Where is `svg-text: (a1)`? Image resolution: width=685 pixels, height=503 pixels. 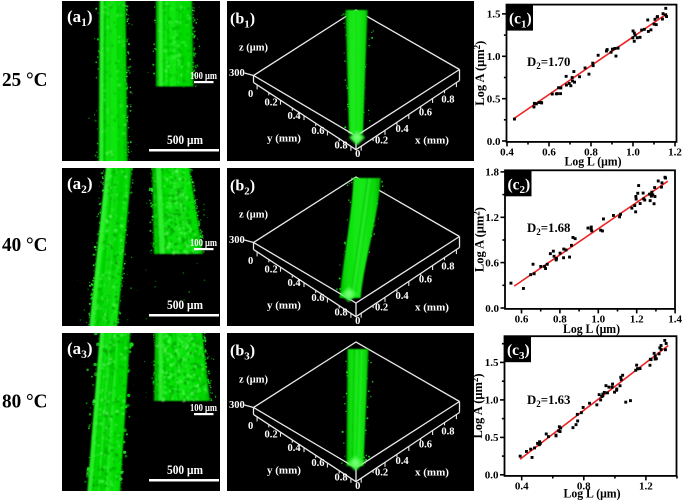 svg-text: (a1) is located at coordinates (80, 18).